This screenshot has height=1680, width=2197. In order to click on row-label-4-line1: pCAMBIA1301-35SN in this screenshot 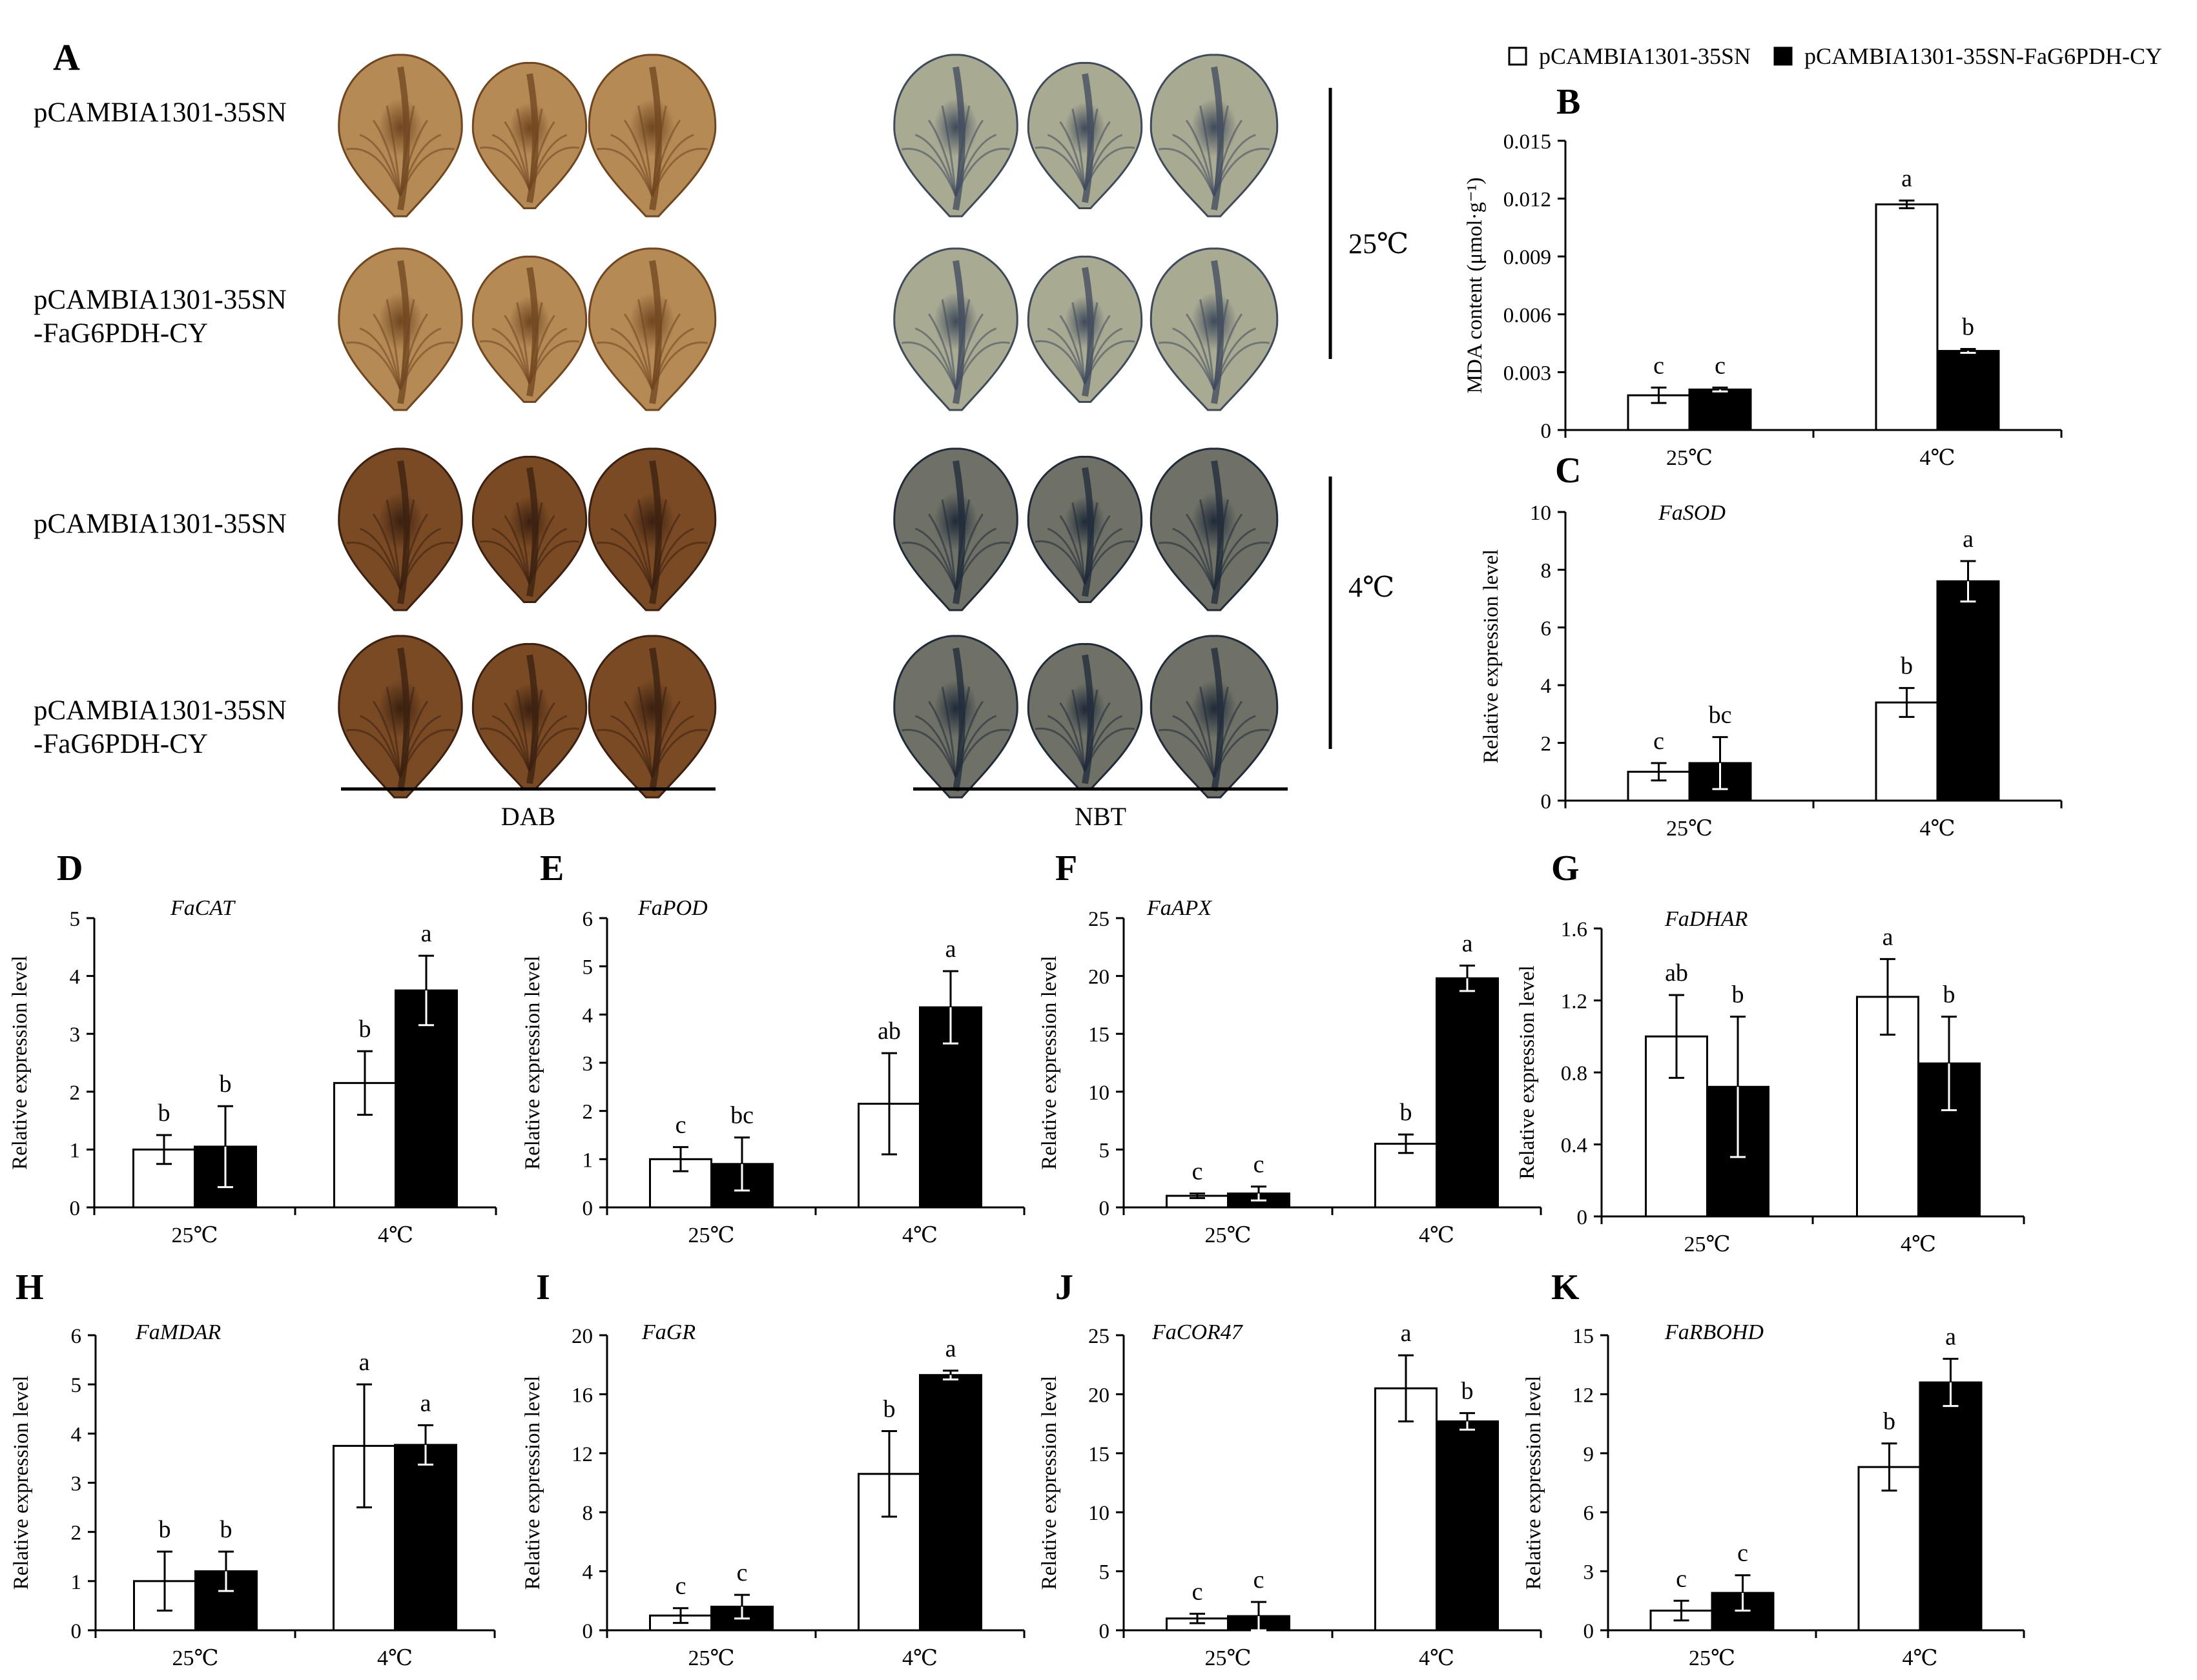, I will do `click(160, 710)`.